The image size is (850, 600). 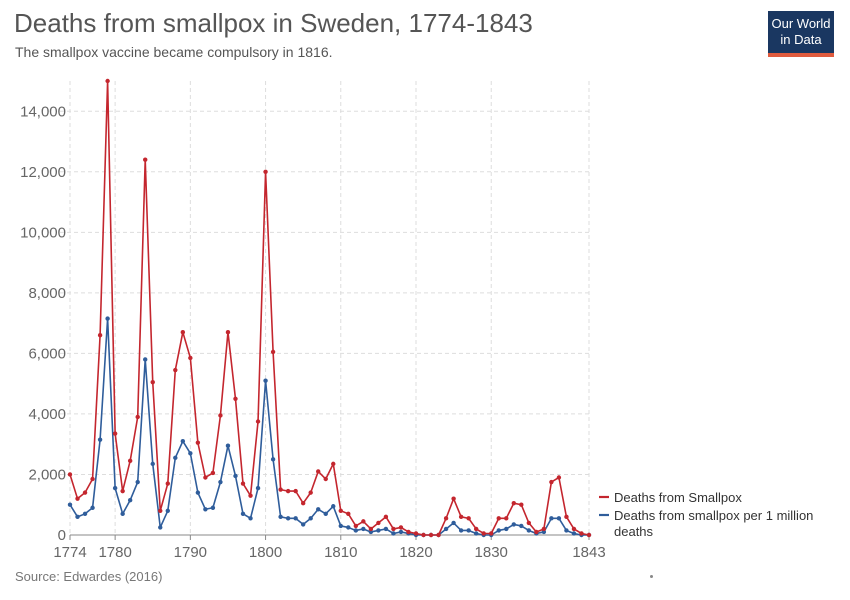 What do you see at coordinates (670, 497) in the screenshot?
I see `legend-item: Deaths from Smallpox` at bounding box center [670, 497].